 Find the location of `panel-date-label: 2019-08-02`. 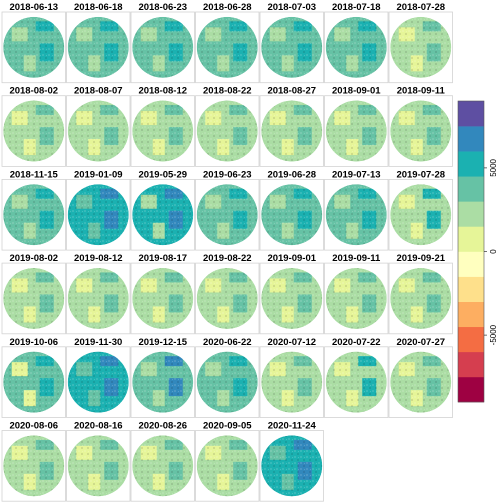

panel-date-label: 2019-08-02 is located at coordinates (33, 258).